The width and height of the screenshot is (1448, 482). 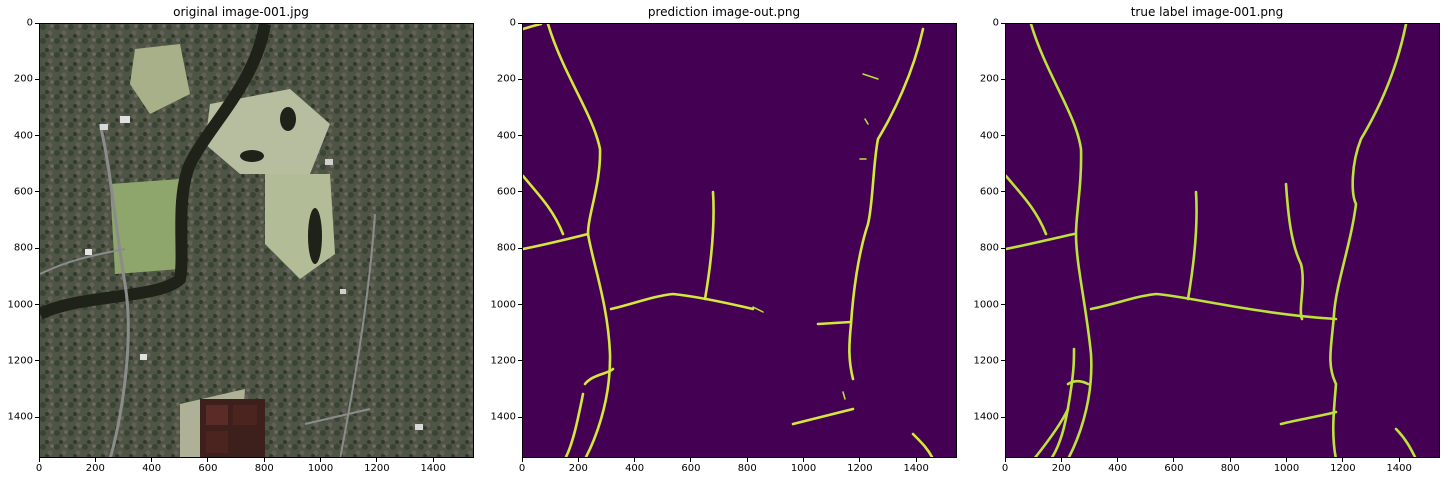 What do you see at coordinates (241, 12) in the screenshot?
I see `panel-title: original image-001.jpg` at bounding box center [241, 12].